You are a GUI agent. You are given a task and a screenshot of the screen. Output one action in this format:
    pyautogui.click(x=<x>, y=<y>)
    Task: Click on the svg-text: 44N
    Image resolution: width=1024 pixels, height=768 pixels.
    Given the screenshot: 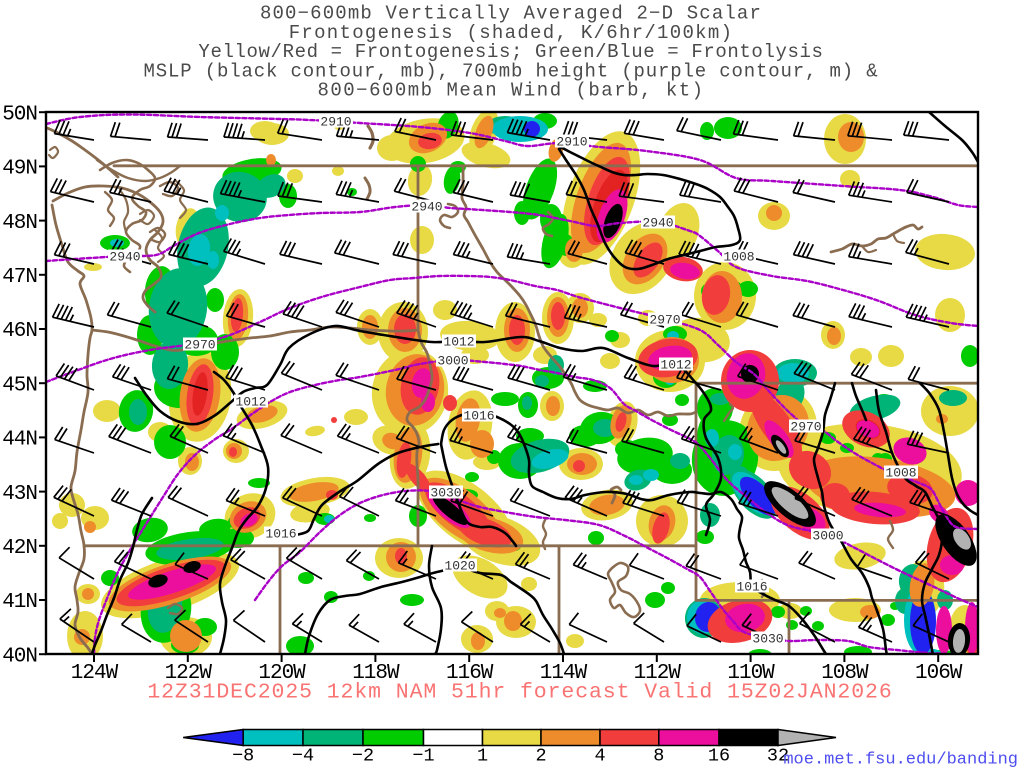 What is the action you would take?
    pyautogui.click(x=19, y=440)
    